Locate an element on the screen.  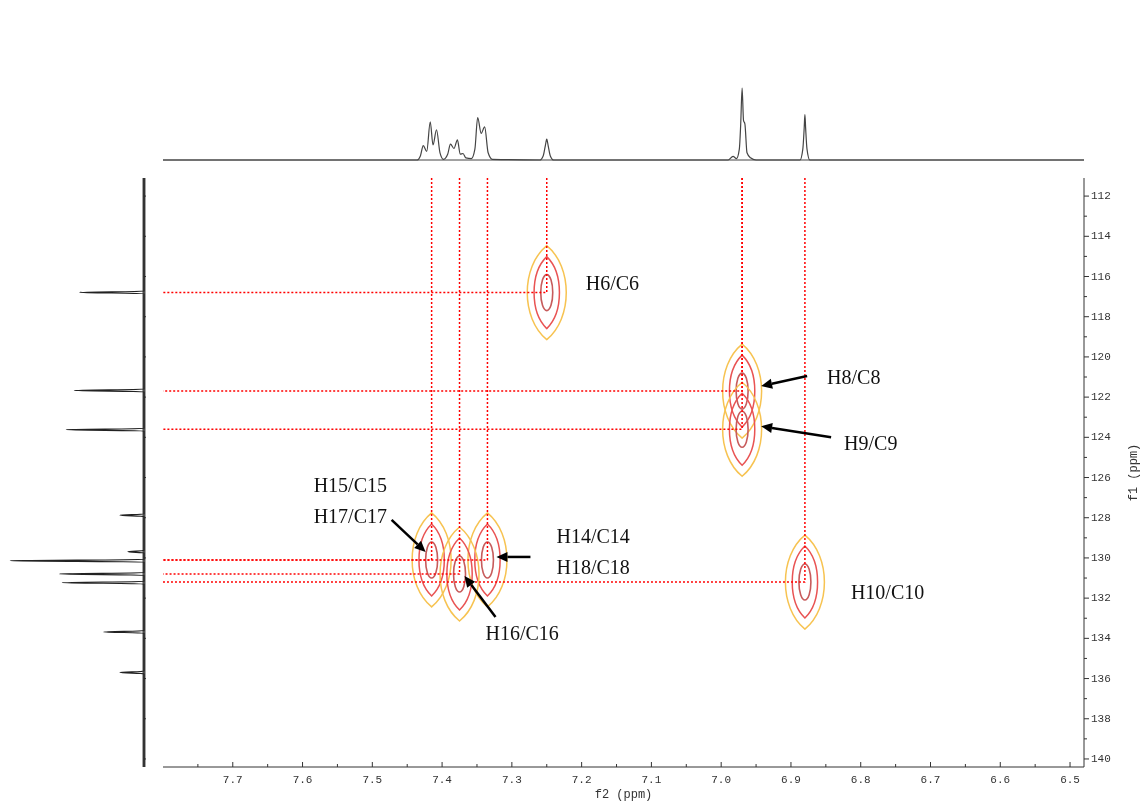
x-tick-label: 7.5 is located at coordinates (372, 780).